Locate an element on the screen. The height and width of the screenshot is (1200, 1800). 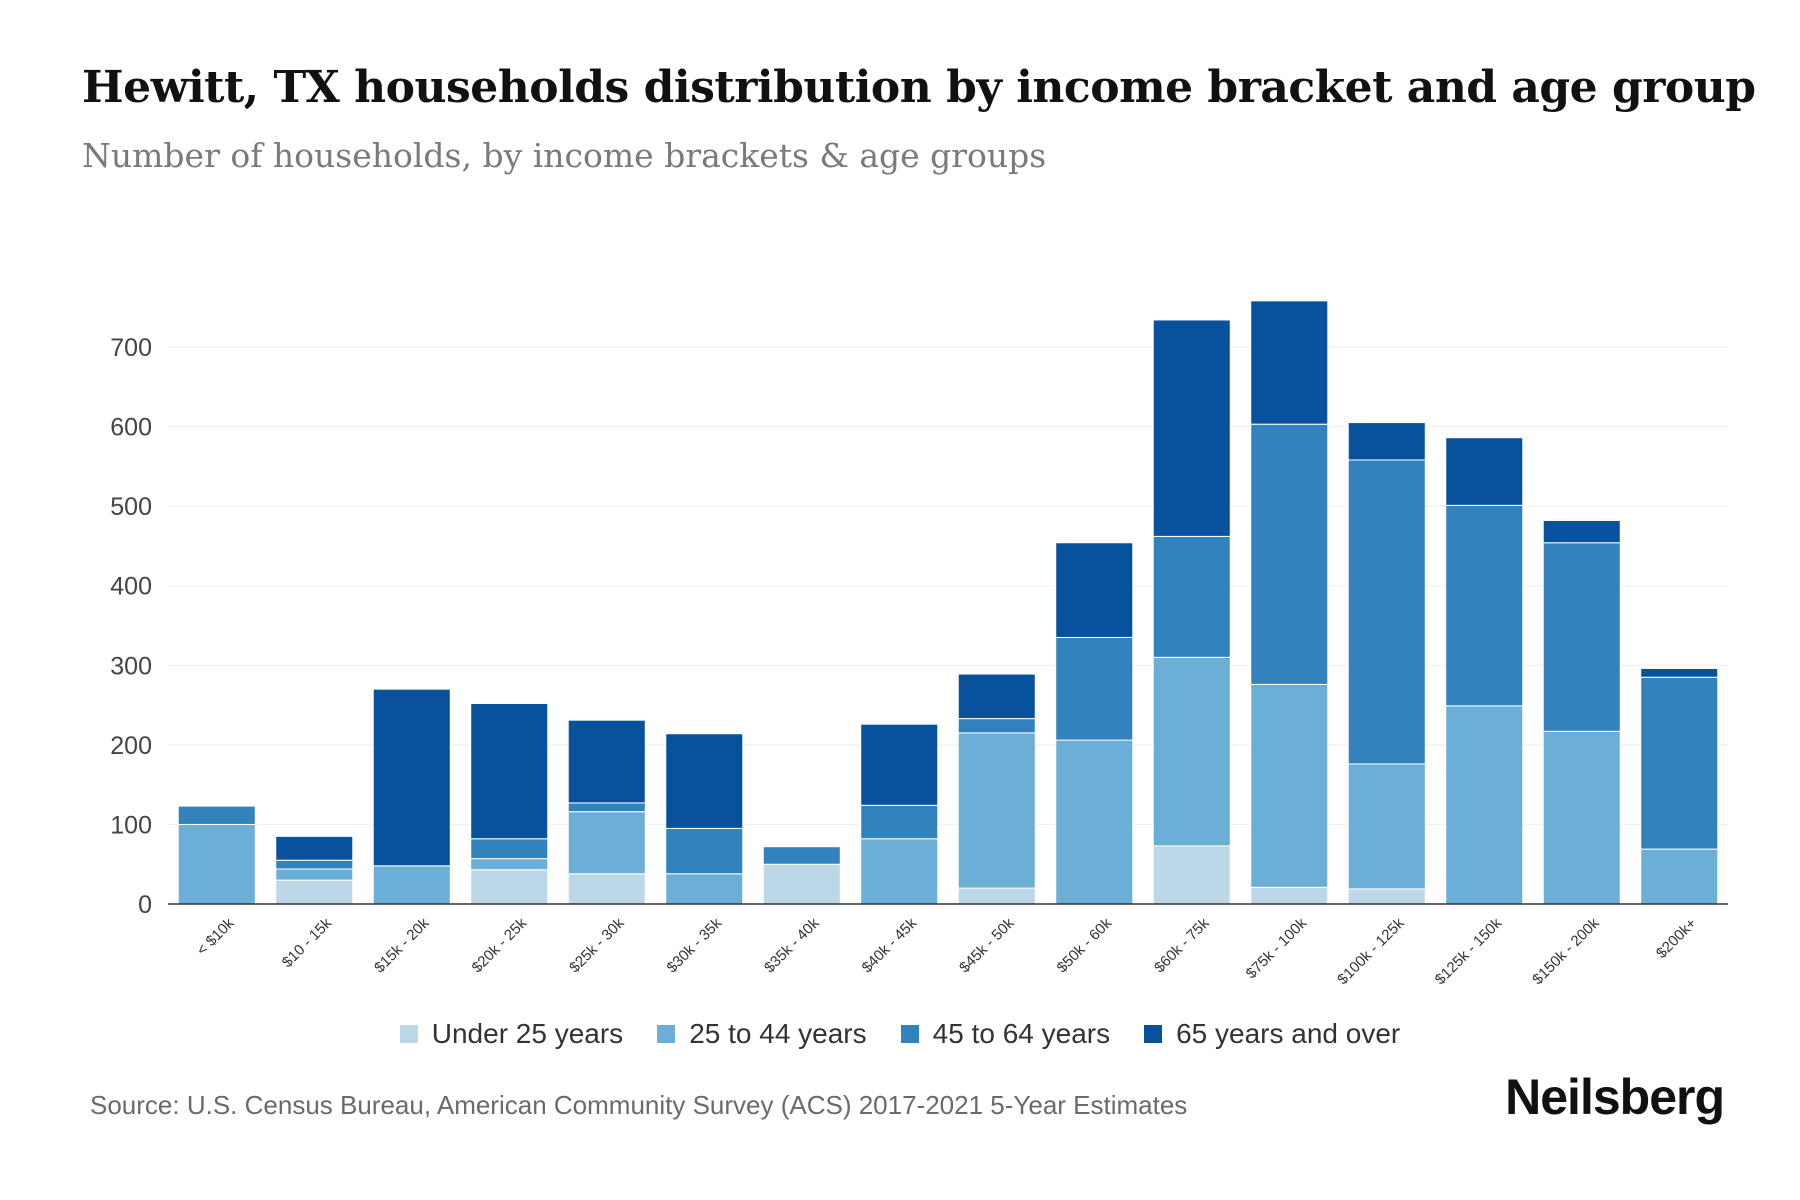
x-tick-label: $50k - 60k is located at coordinates (1085, 945).